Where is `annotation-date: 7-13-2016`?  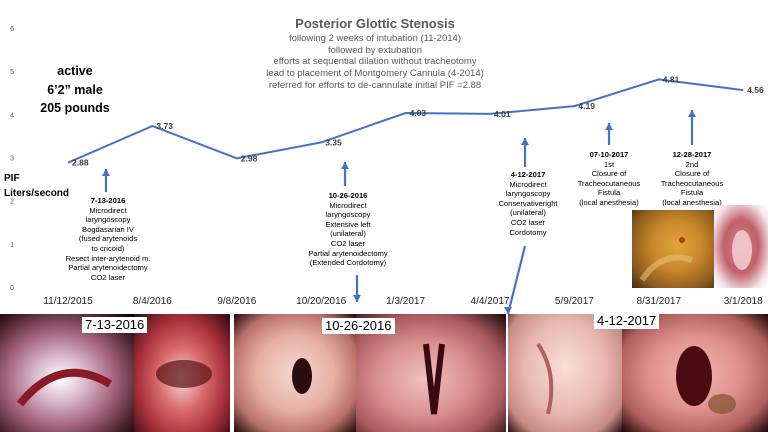 annotation-date: 7-13-2016 is located at coordinates (108, 200).